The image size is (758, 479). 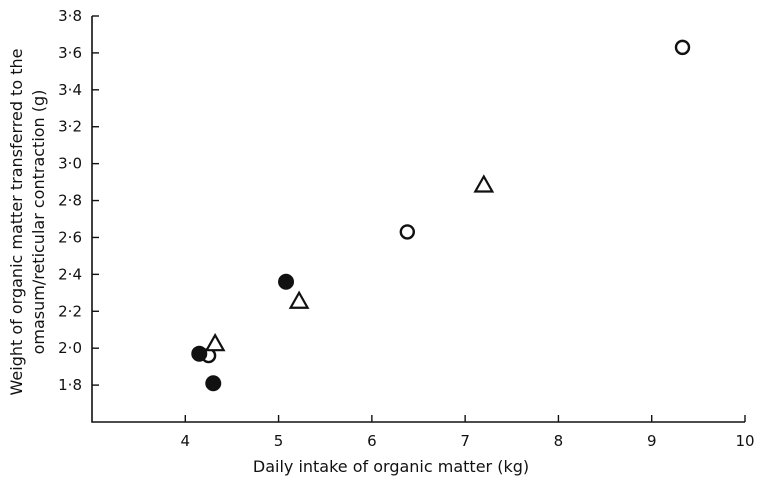 What do you see at coordinates (70, 348) in the screenshot?
I see `y-tick-label: 2·0` at bounding box center [70, 348].